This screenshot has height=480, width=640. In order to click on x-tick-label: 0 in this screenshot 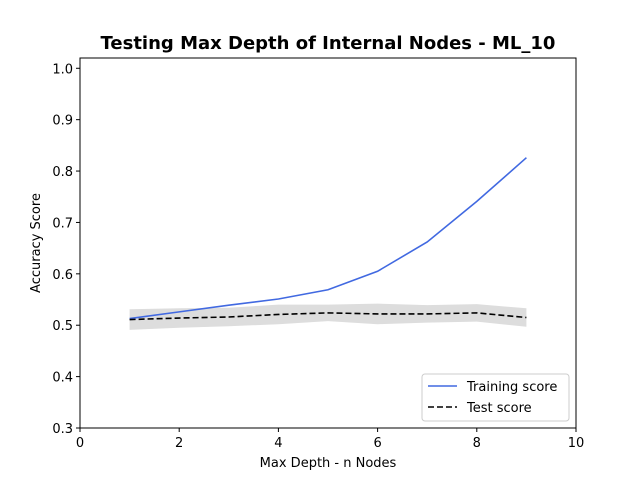, I will do `click(80, 443)`.